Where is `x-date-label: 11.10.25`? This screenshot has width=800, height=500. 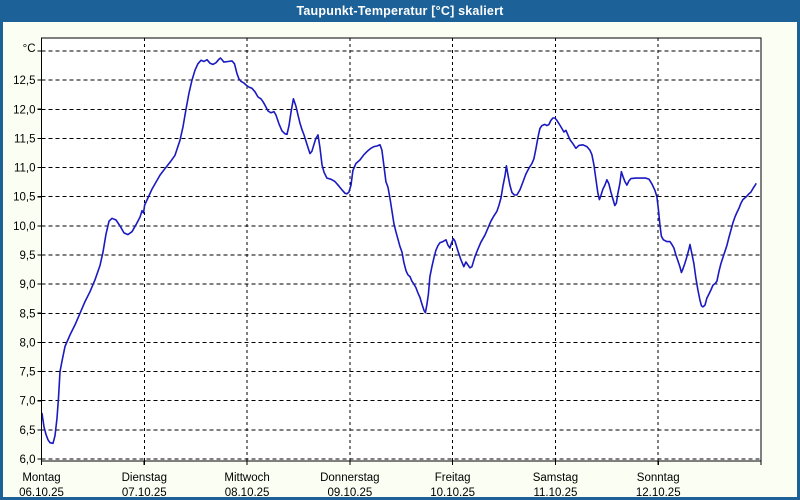
x-date-label: 11.10.25 is located at coordinates (555, 492).